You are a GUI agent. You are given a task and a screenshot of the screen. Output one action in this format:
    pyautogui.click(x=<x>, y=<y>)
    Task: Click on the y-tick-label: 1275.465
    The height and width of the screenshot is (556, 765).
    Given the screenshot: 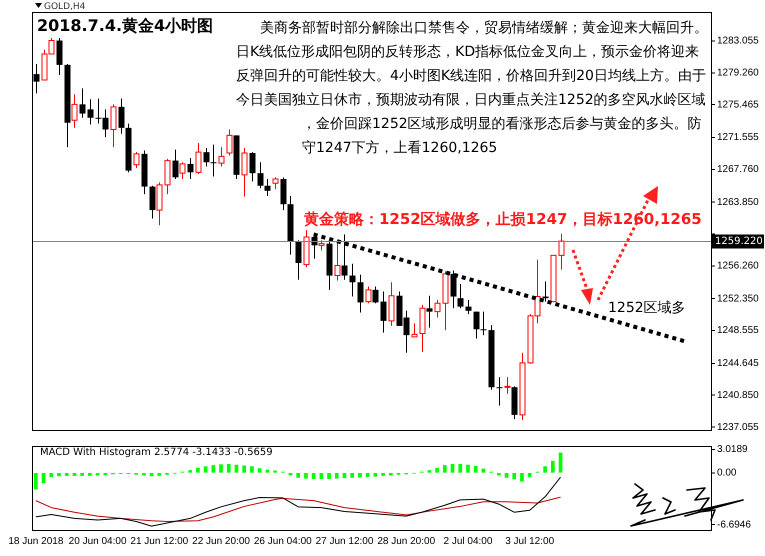 What is the action you would take?
    pyautogui.click(x=738, y=104)
    